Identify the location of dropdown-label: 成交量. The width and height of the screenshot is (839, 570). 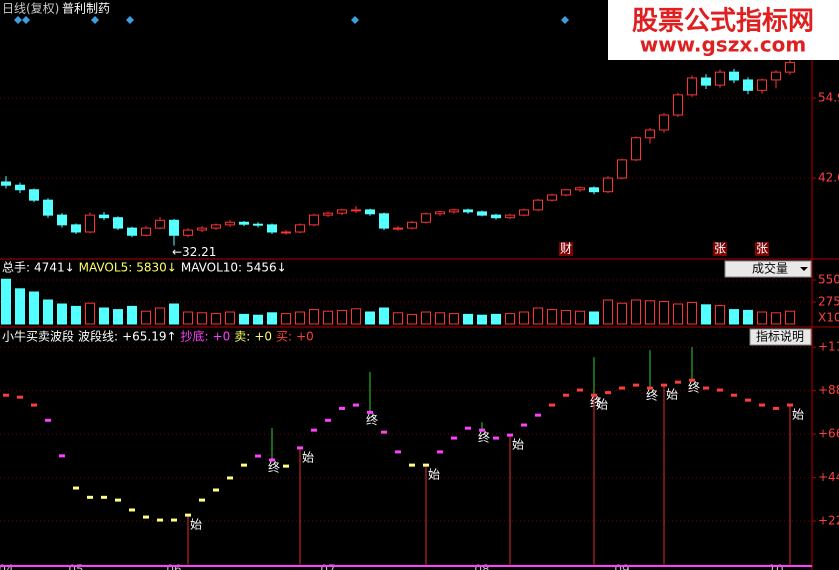
(770, 268).